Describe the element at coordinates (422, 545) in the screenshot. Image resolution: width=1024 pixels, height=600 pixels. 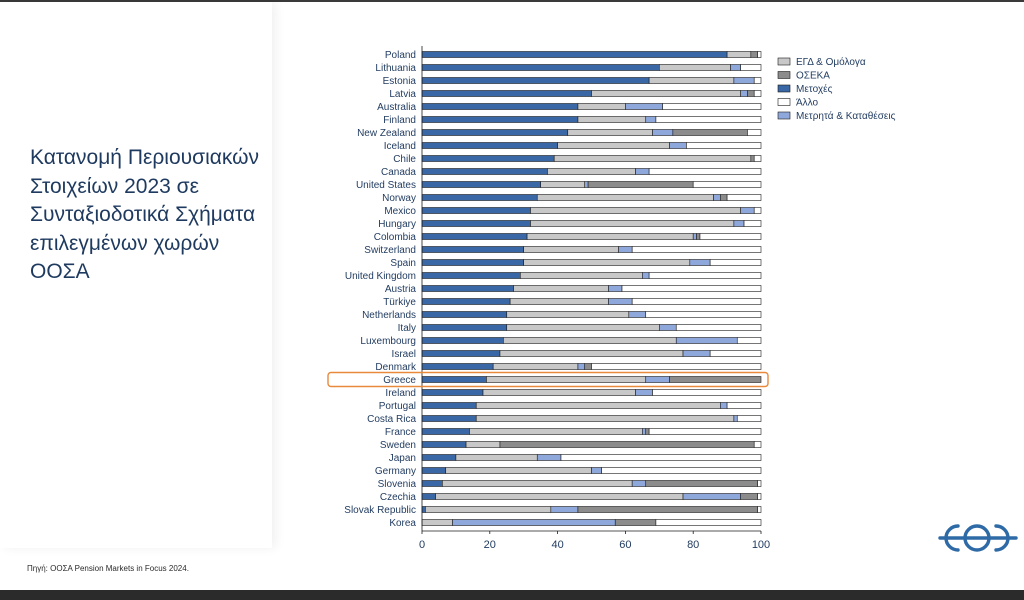
I see `x-tick-label-0: 0` at that location.